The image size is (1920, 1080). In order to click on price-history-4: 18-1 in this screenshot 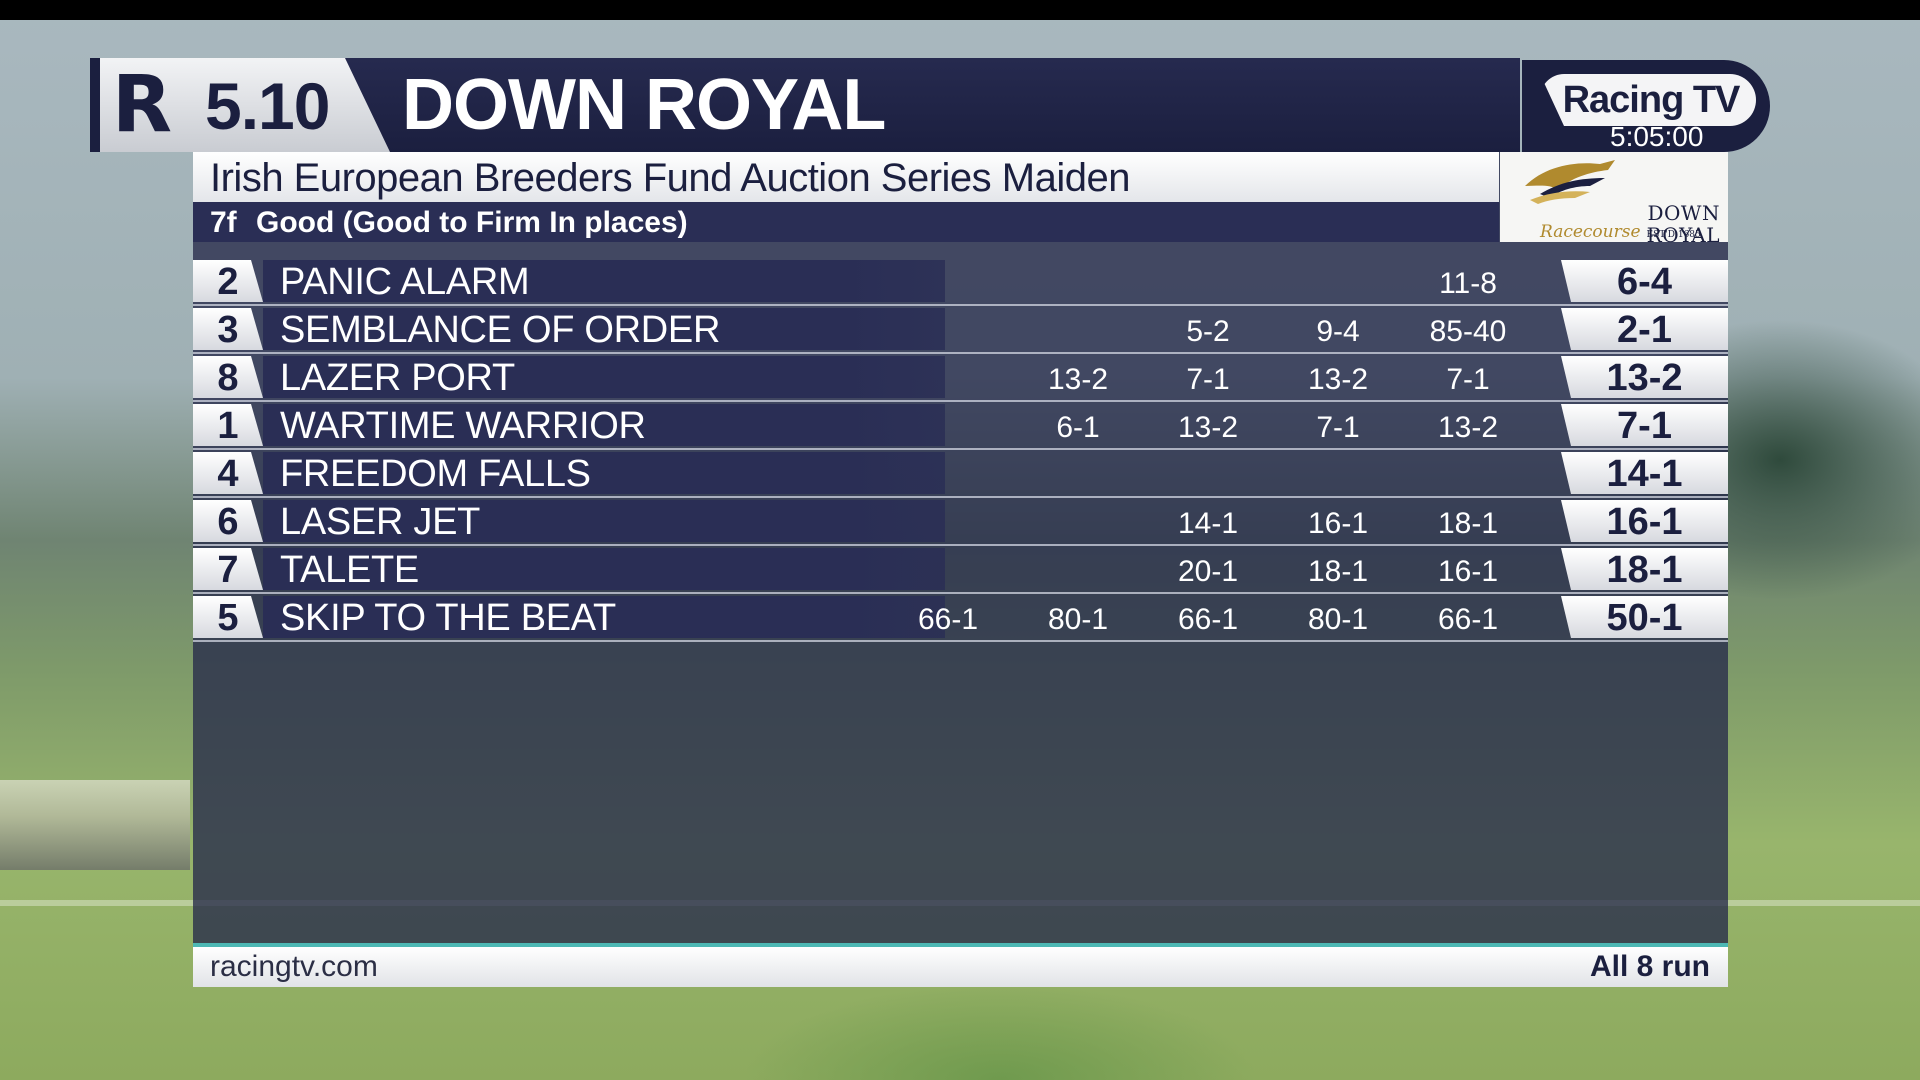, I will do `click(1338, 571)`.